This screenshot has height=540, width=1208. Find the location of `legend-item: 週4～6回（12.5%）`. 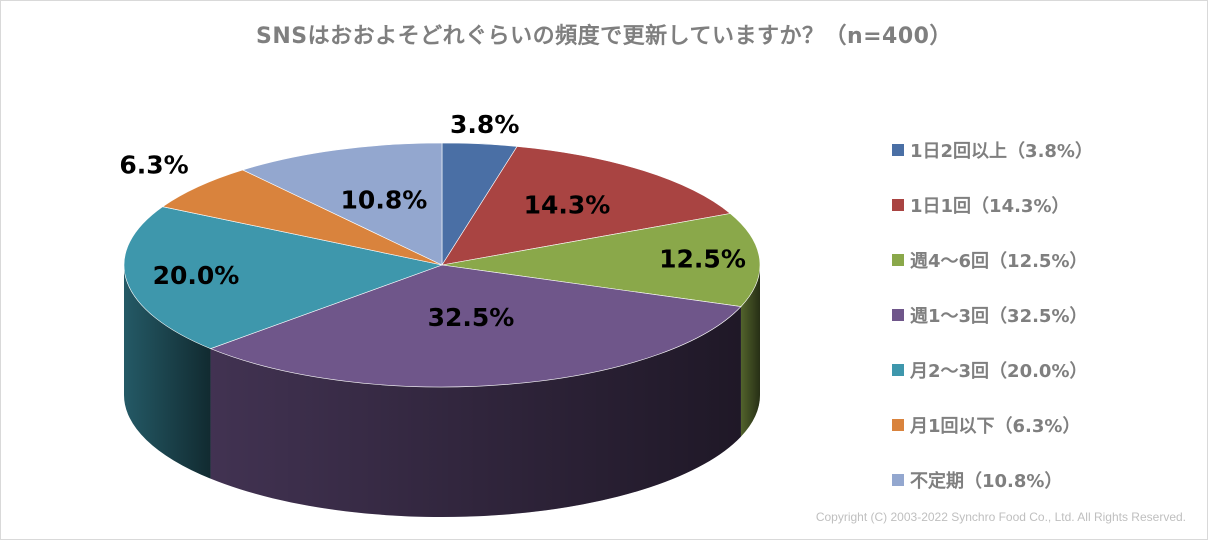

legend-item: 週4～6回（12.5%） is located at coordinates (992, 259).